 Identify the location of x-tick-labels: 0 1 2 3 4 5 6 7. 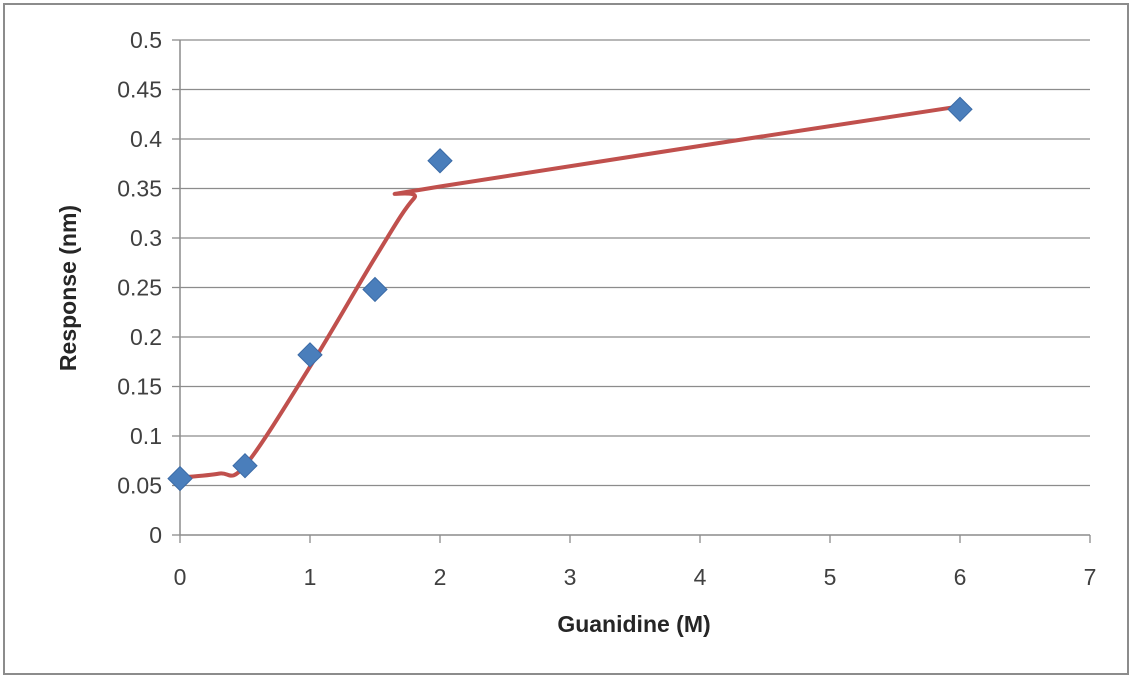
(635, 577).